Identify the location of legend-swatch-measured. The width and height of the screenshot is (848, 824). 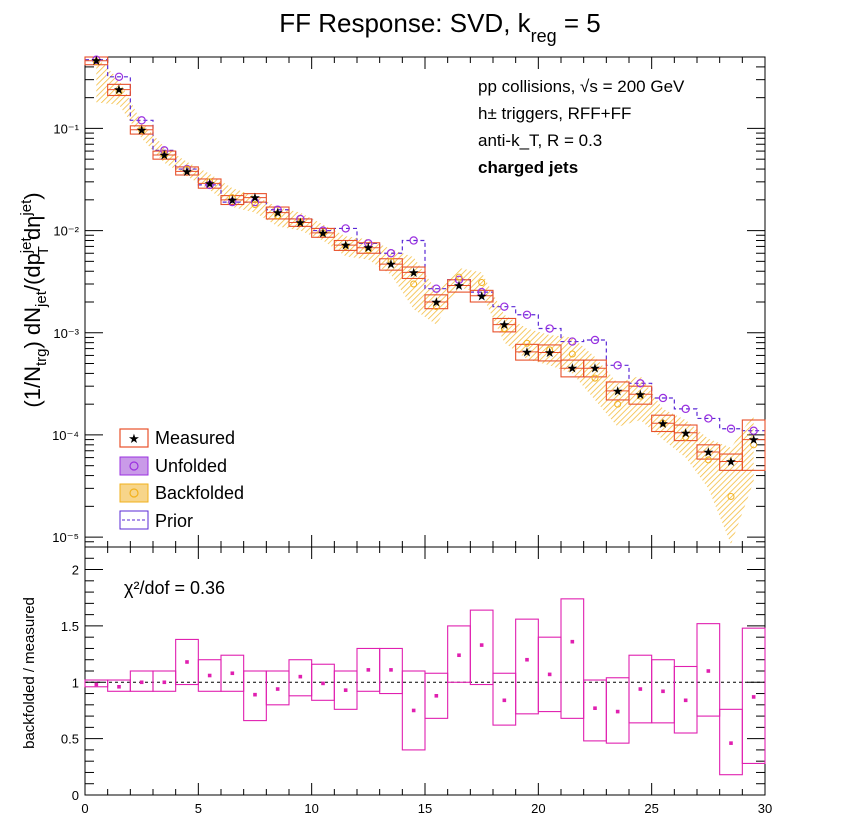
(134, 438).